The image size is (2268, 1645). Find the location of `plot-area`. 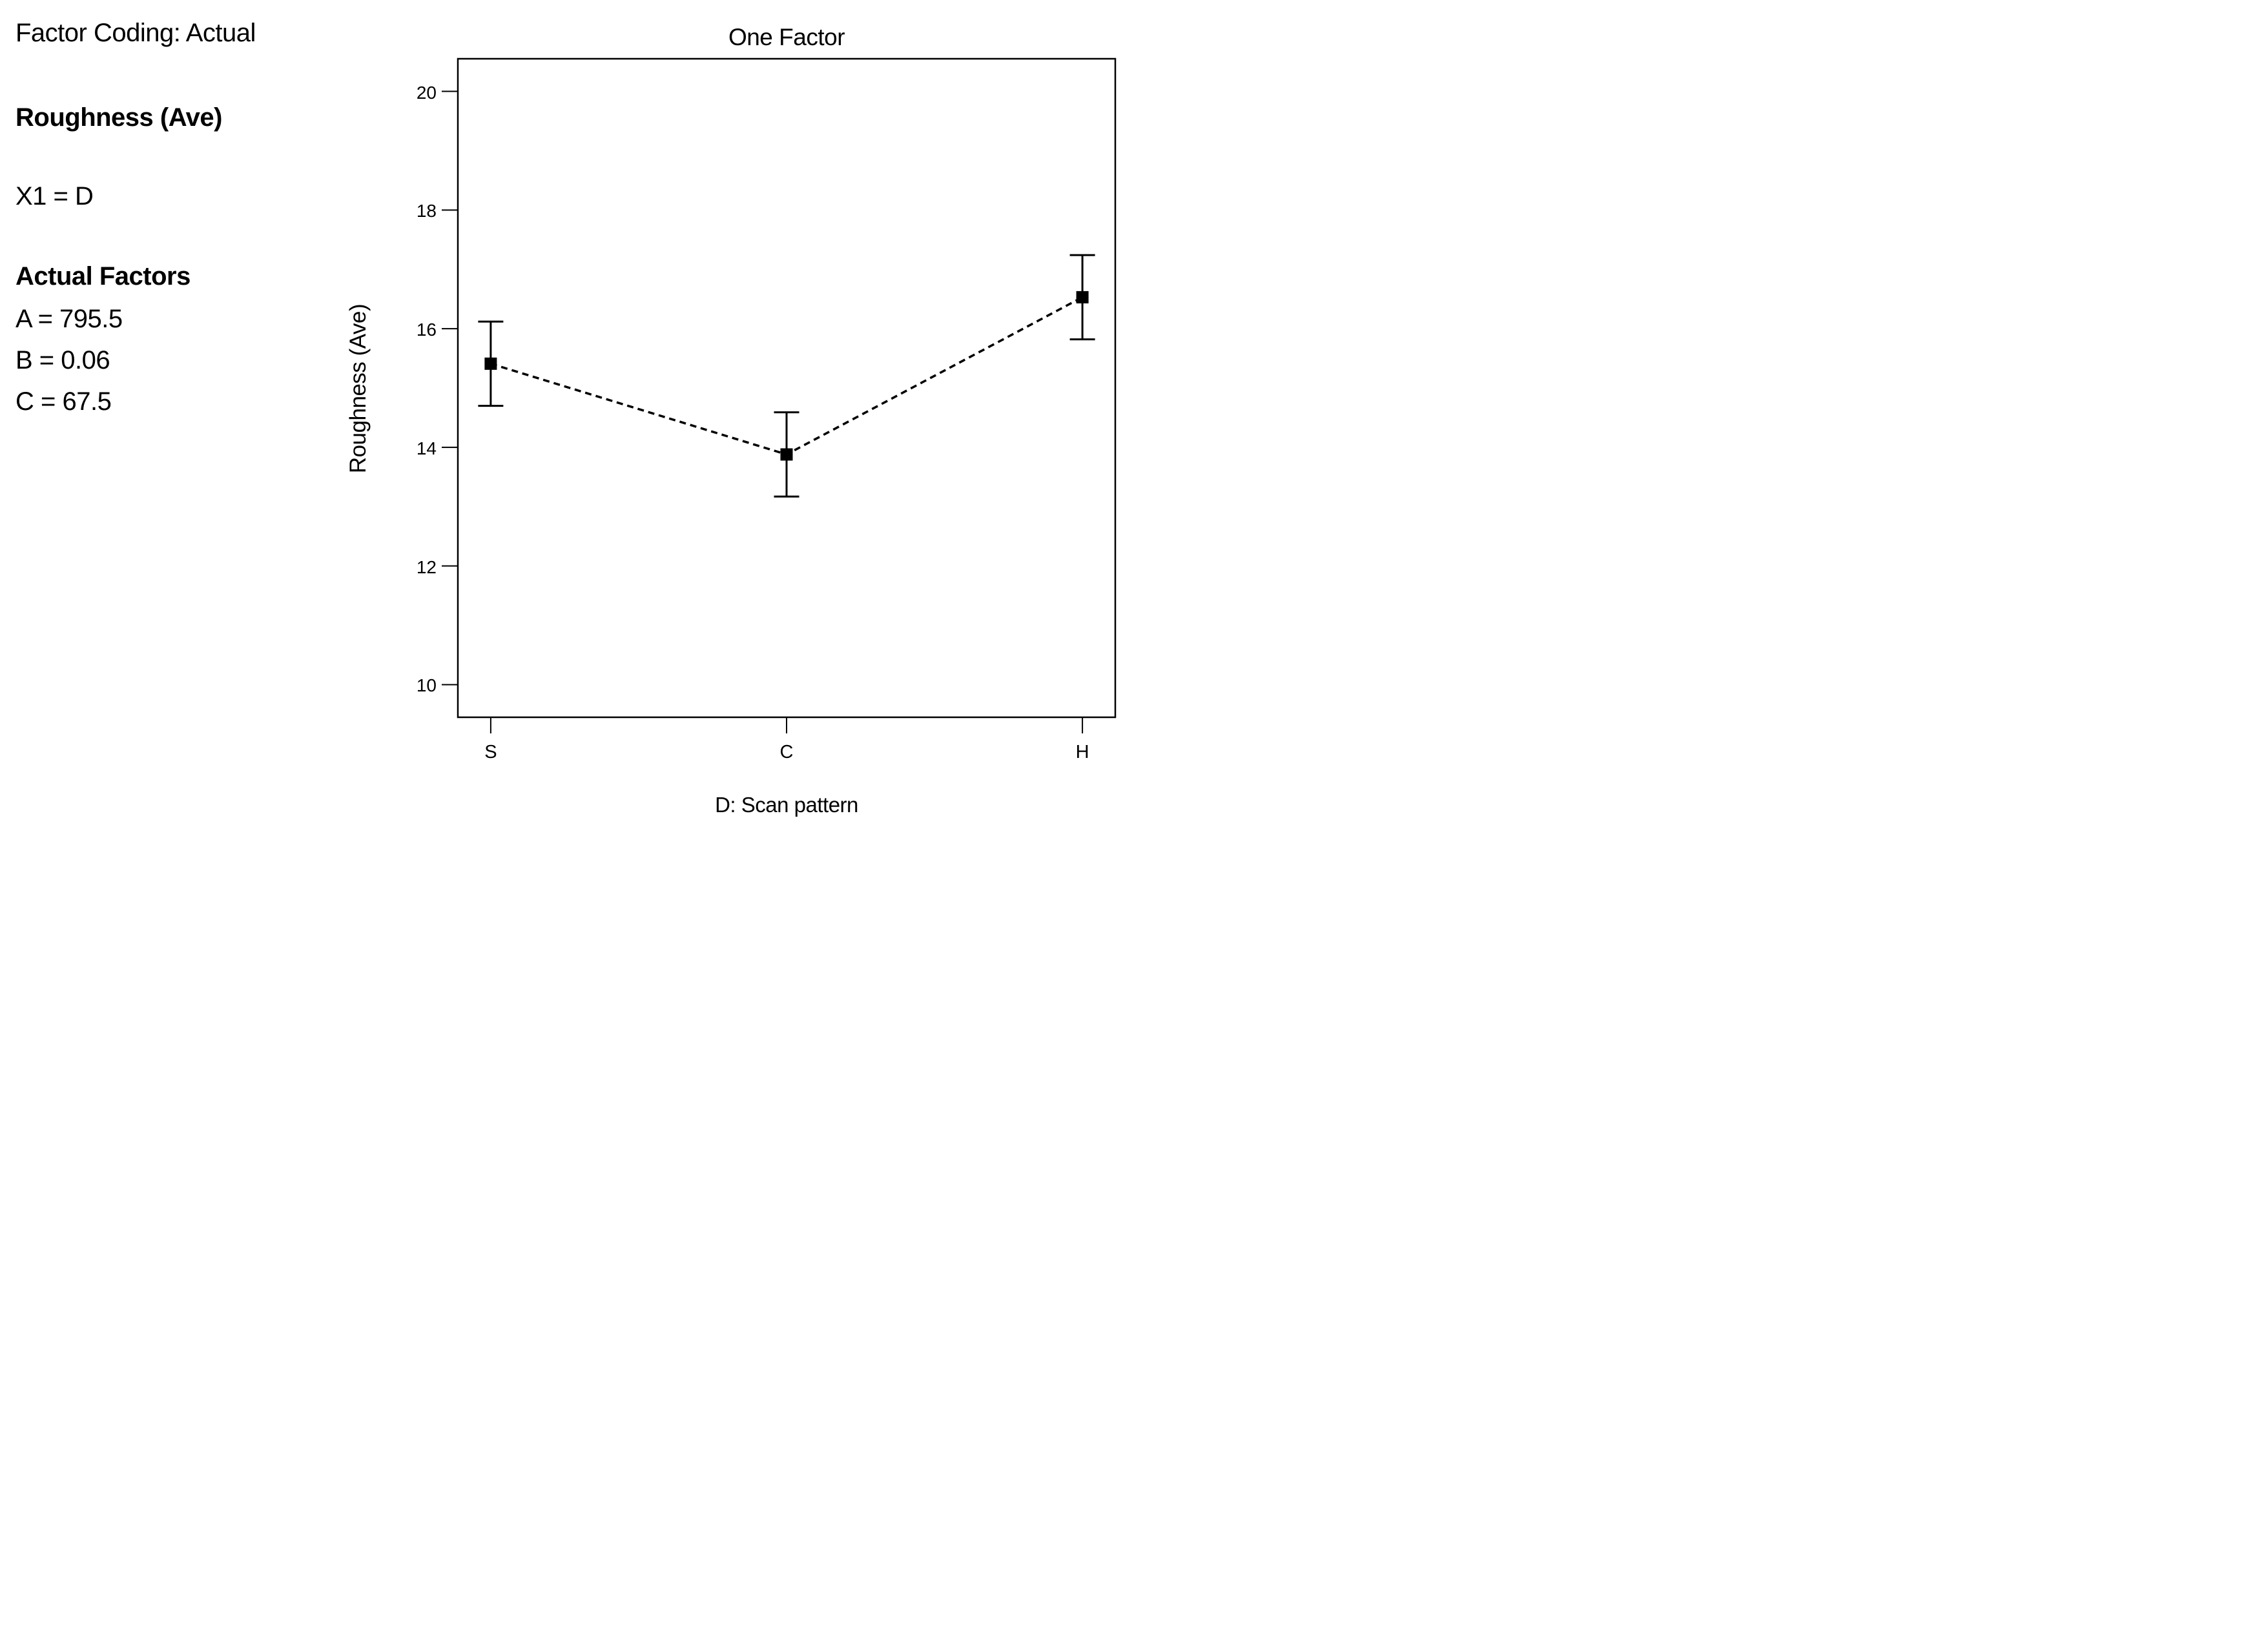

plot-area is located at coordinates (779, 395).